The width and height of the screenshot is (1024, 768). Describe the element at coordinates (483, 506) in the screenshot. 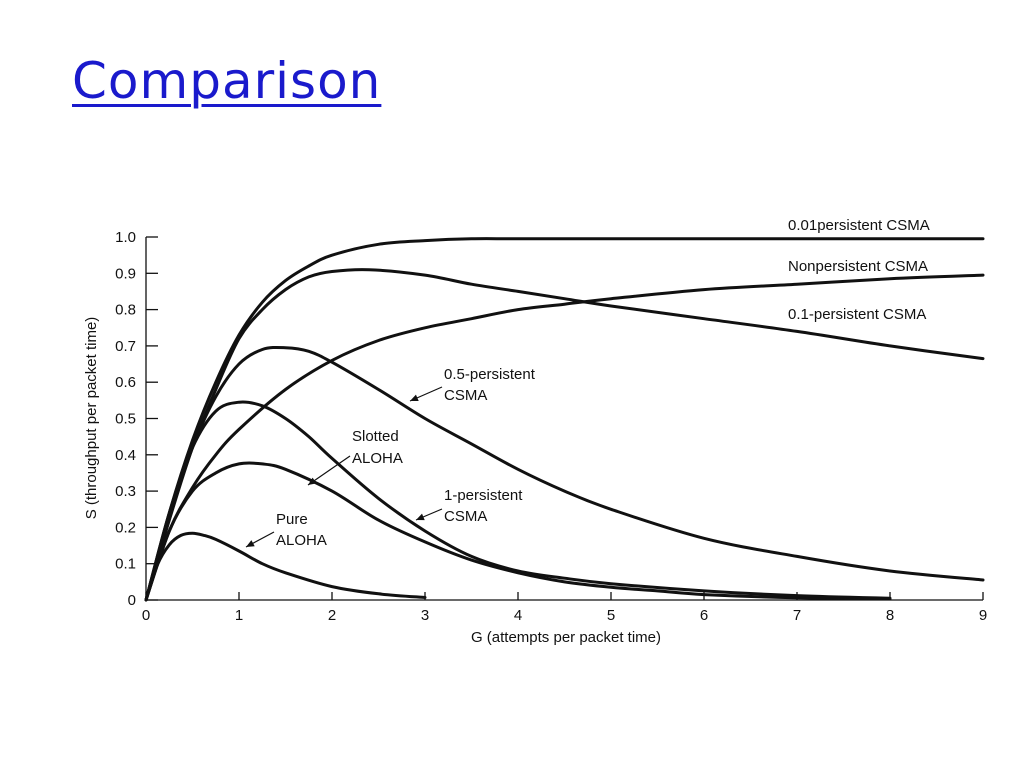

I see `label-1-persistent-csma: 1-persistent CSMA` at that location.